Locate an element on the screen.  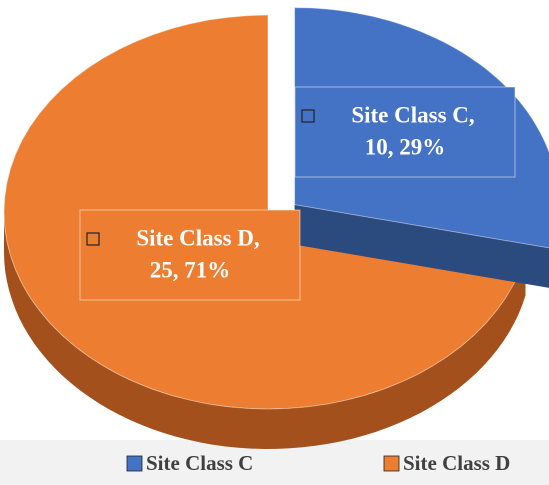
data-label: 10, 29% is located at coordinates (405, 146).